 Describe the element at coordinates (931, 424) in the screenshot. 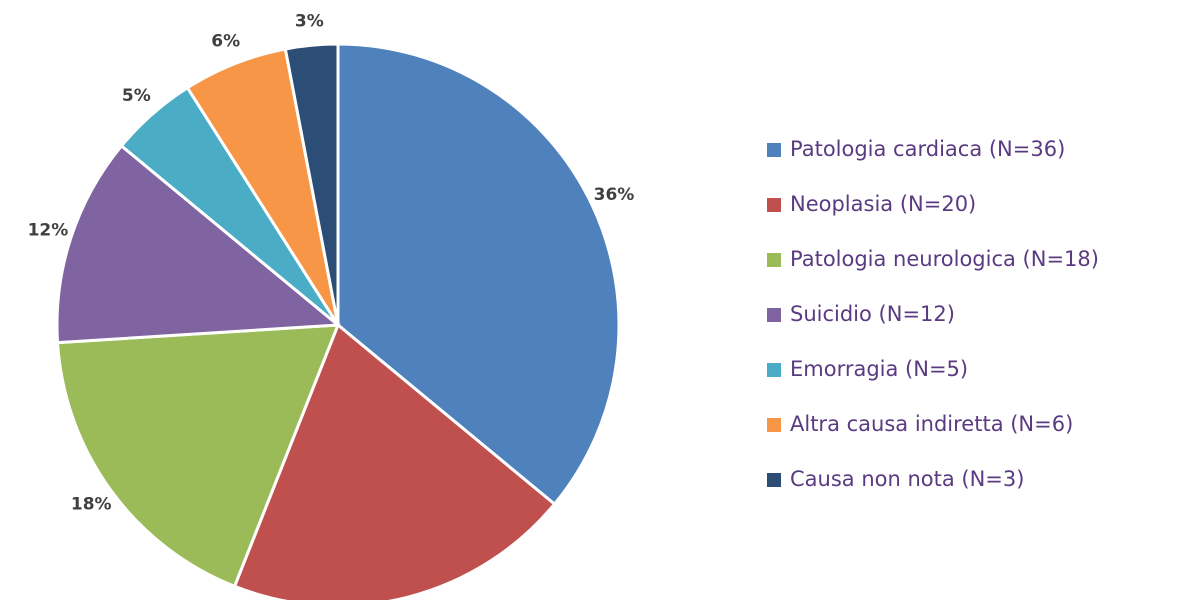

I see `legend-label: Altra causa indiretta (N=6)` at that location.